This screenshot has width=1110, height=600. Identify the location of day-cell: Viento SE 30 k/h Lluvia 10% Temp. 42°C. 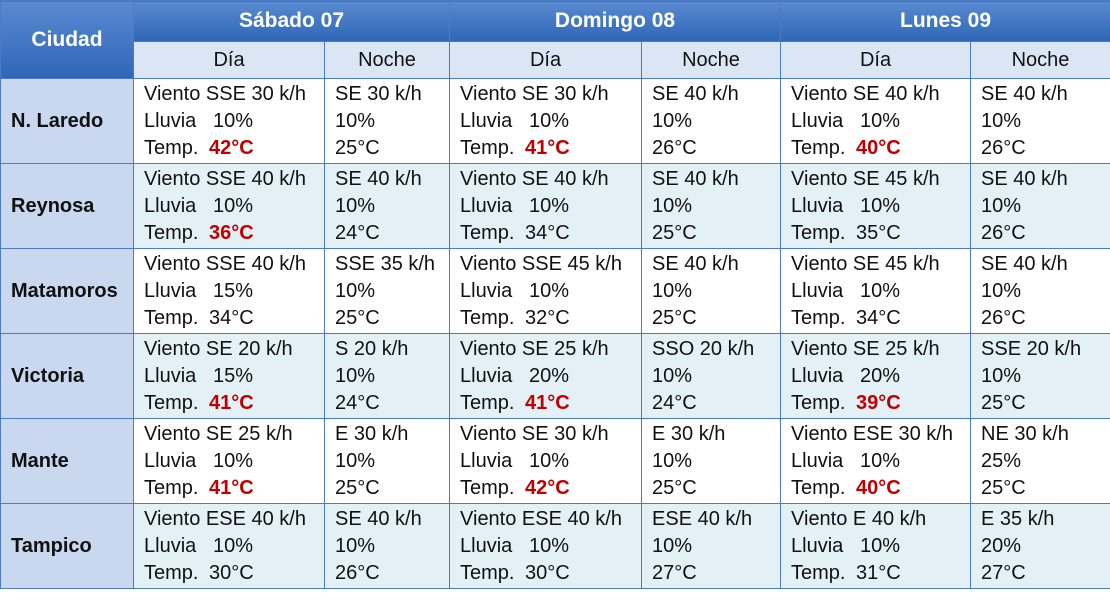
(546, 461).